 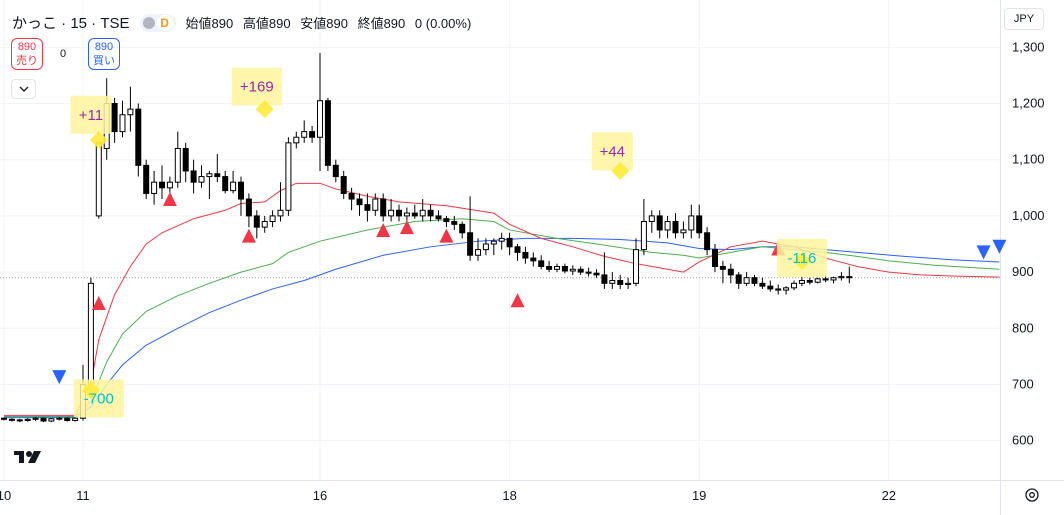 What do you see at coordinates (104, 61) in the screenshot?
I see `buy-label: 買い` at bounding box center [104, 61].